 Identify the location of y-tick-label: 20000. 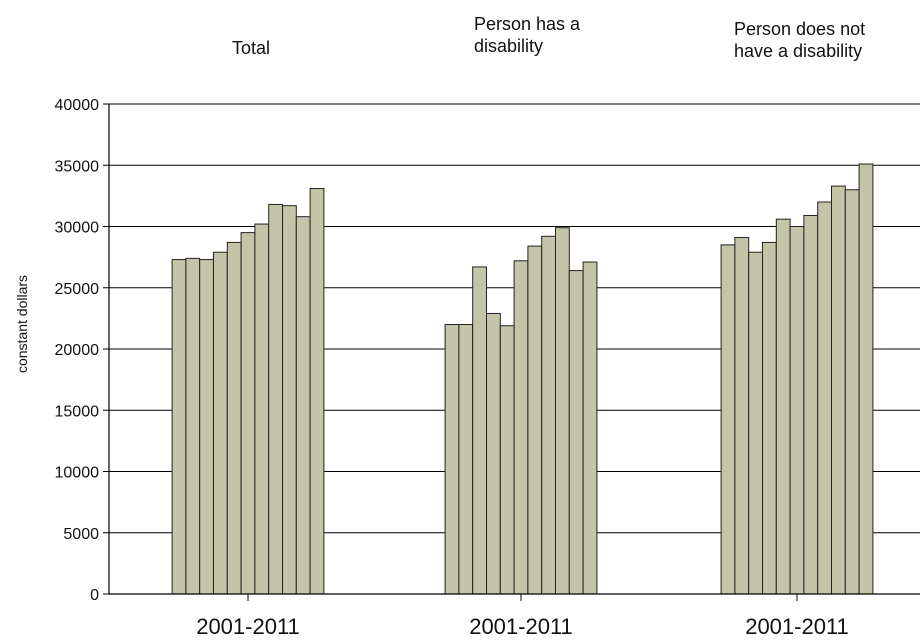
(77, 350).